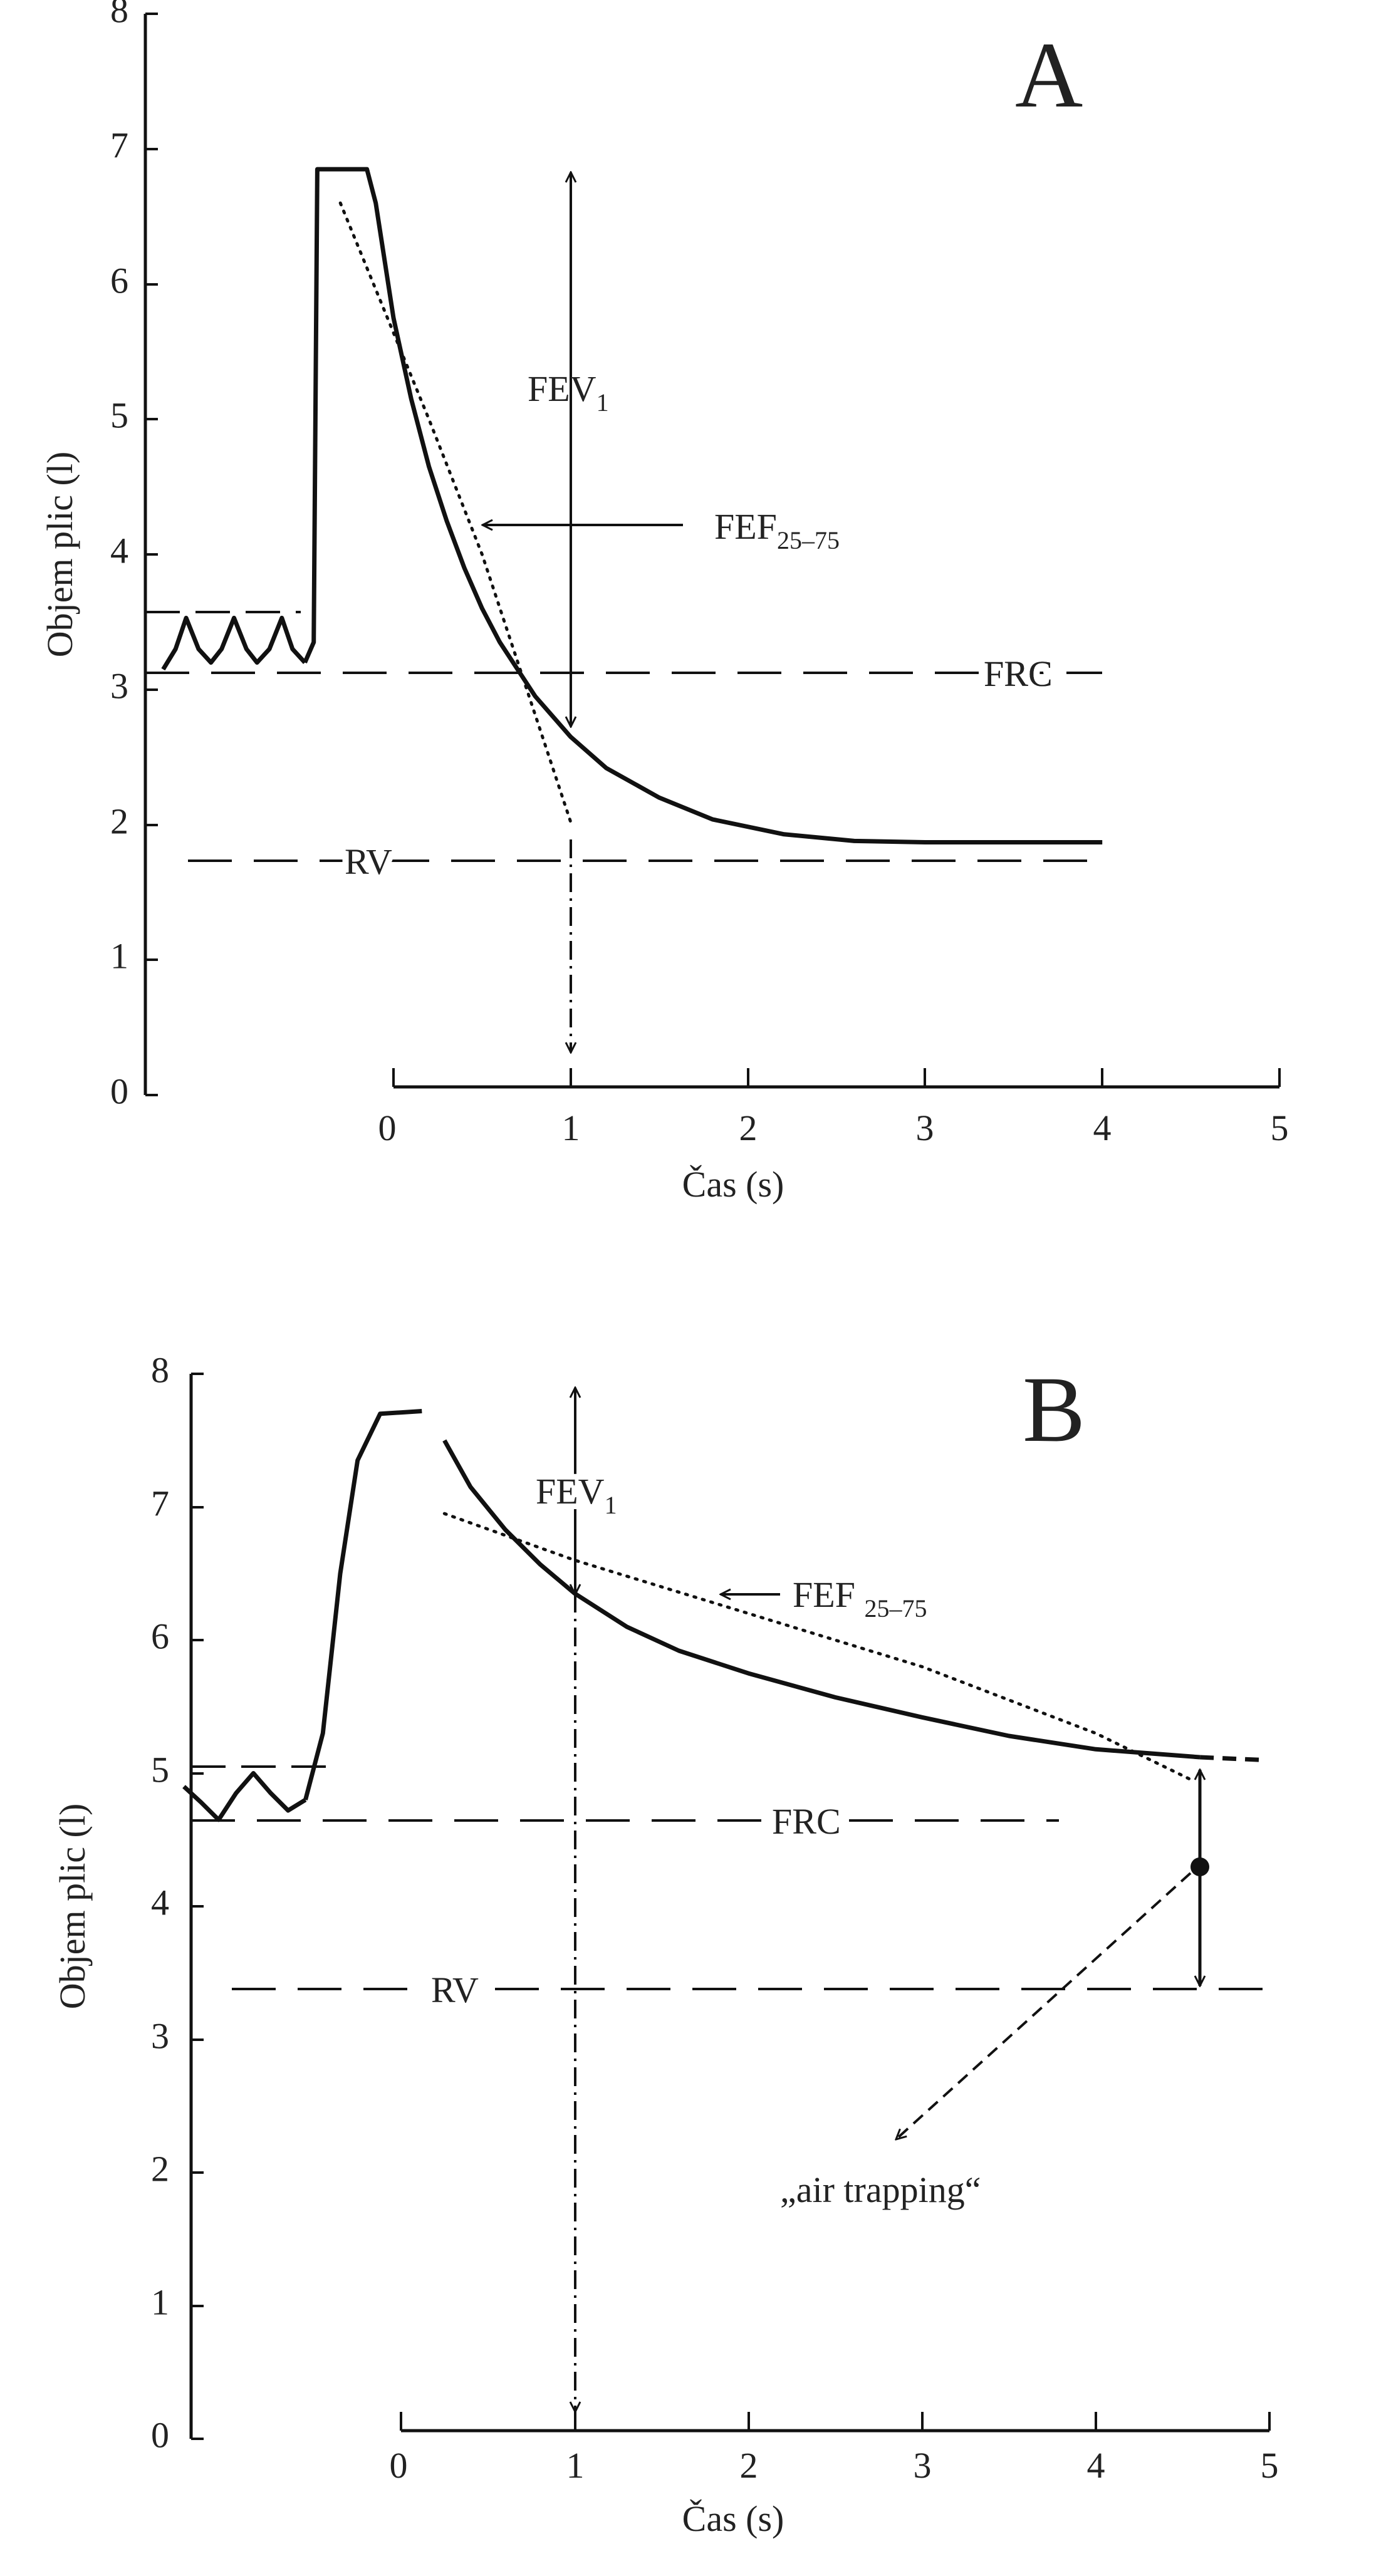  Describe the element at coordinates (1049, 75) in the screenshot. I see `panel-a-letter: A` at that location.